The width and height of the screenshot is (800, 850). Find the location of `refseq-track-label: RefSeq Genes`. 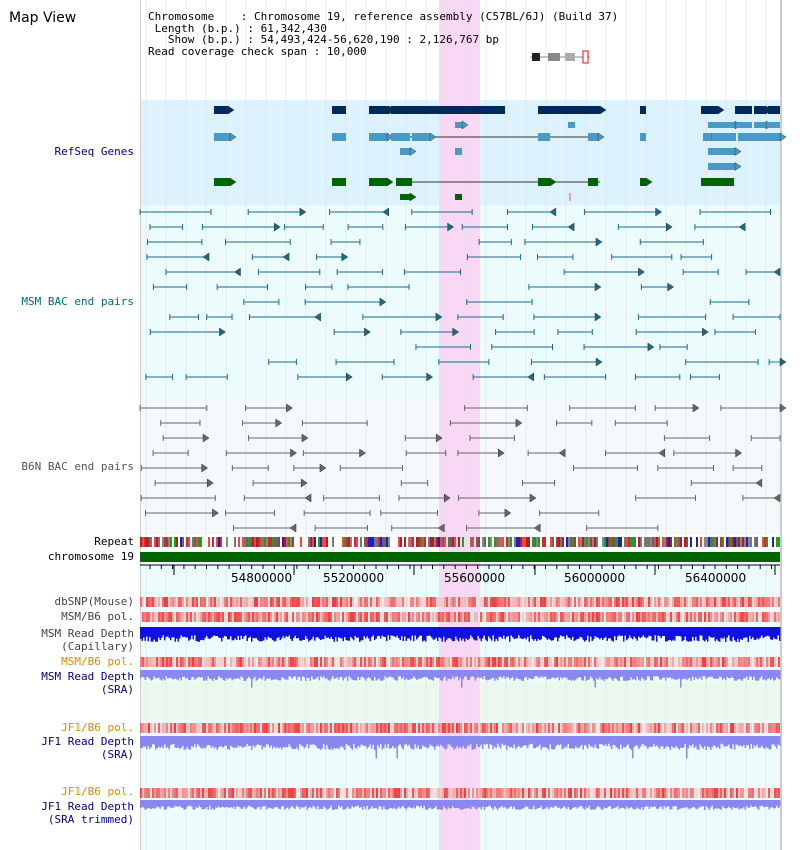

refseq-track-label: RefSeq Genes is located at coordinates (94, 151).